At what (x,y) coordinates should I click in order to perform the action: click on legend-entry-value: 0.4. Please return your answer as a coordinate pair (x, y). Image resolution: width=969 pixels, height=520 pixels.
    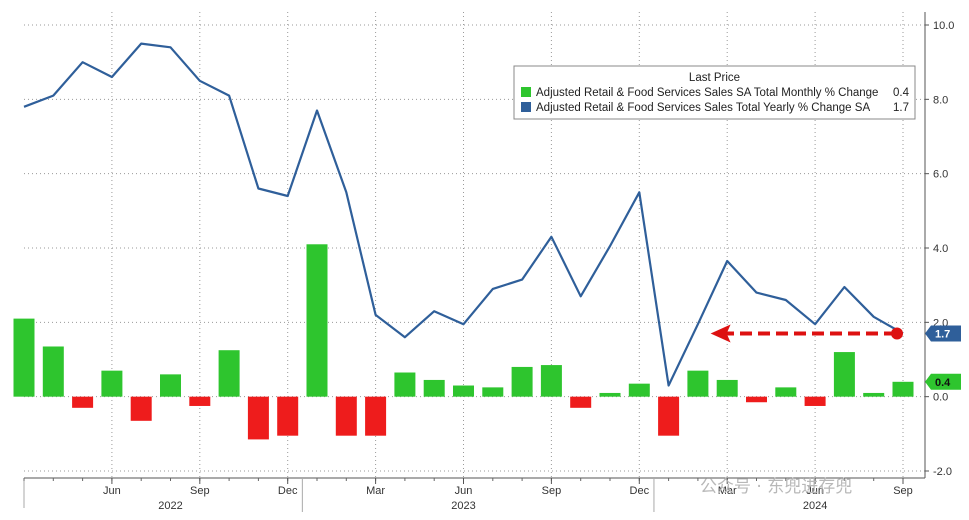
    Looking at the image, I should click on (901, 93).